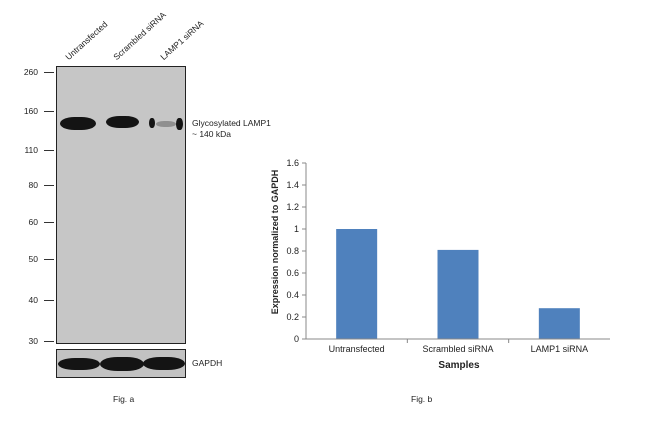 This screenshot has height=448, width=650. I want to click on lane-label-lamp1-sirna: LAMP1 siRNA, so click(182, 40).